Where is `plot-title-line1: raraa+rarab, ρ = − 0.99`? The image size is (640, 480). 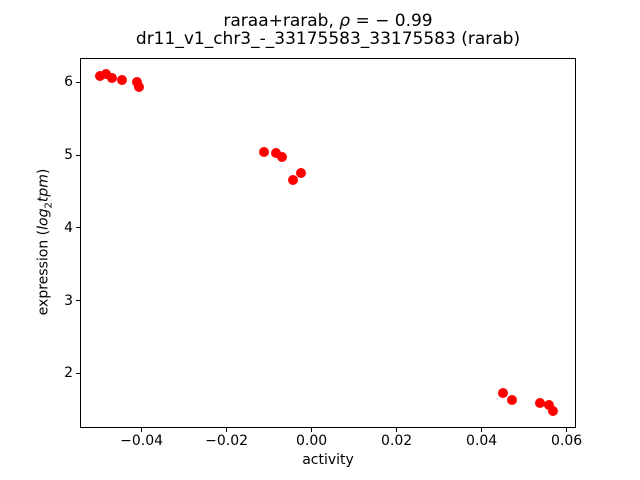 plot-title-line1: raraa+rarab, ρ = − 0.99 is located at coordinates (328, 21).